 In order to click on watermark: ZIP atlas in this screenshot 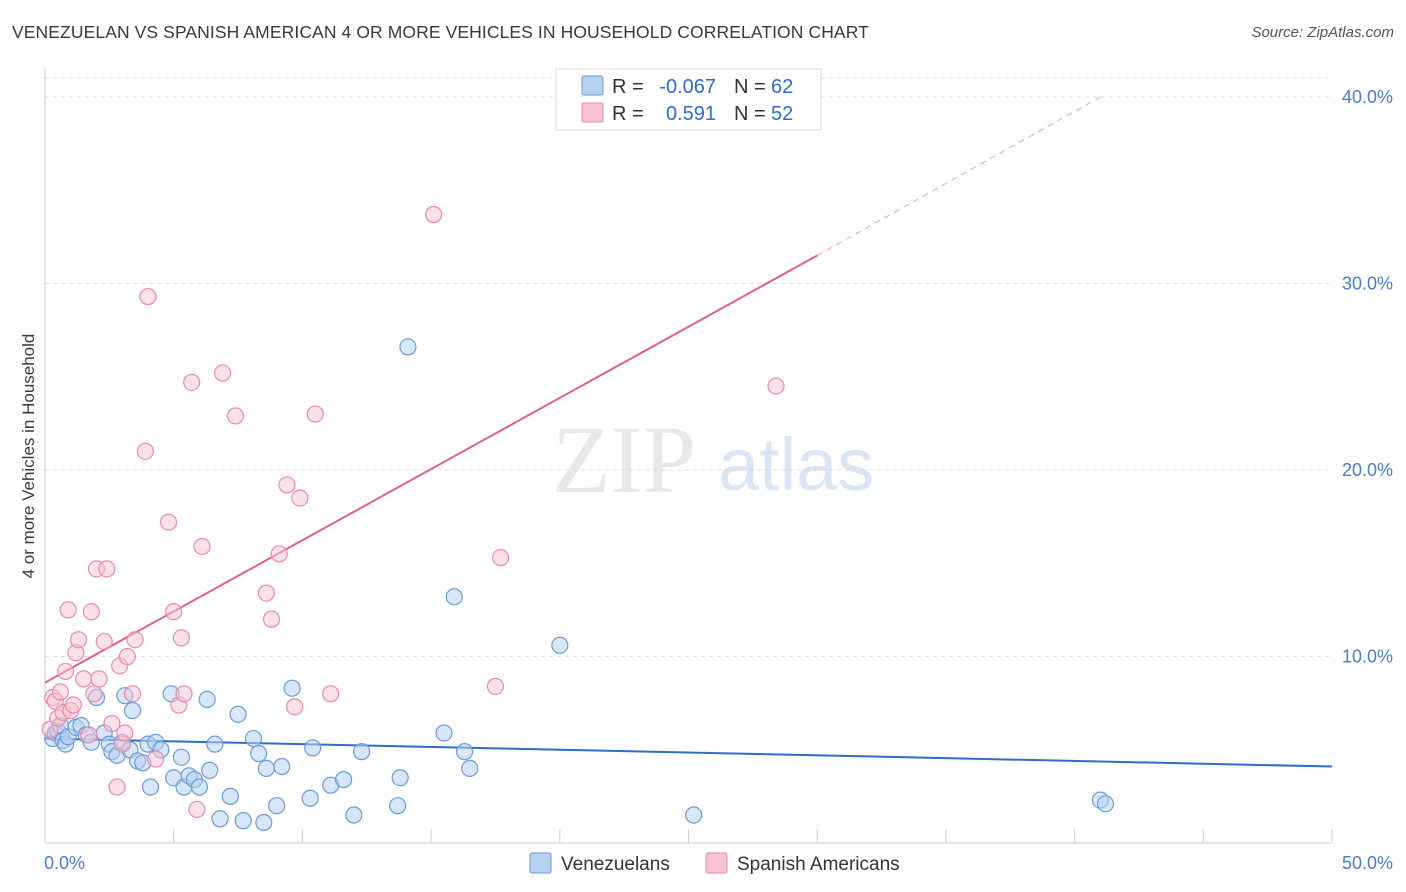, I will do `click(713, 459)`.